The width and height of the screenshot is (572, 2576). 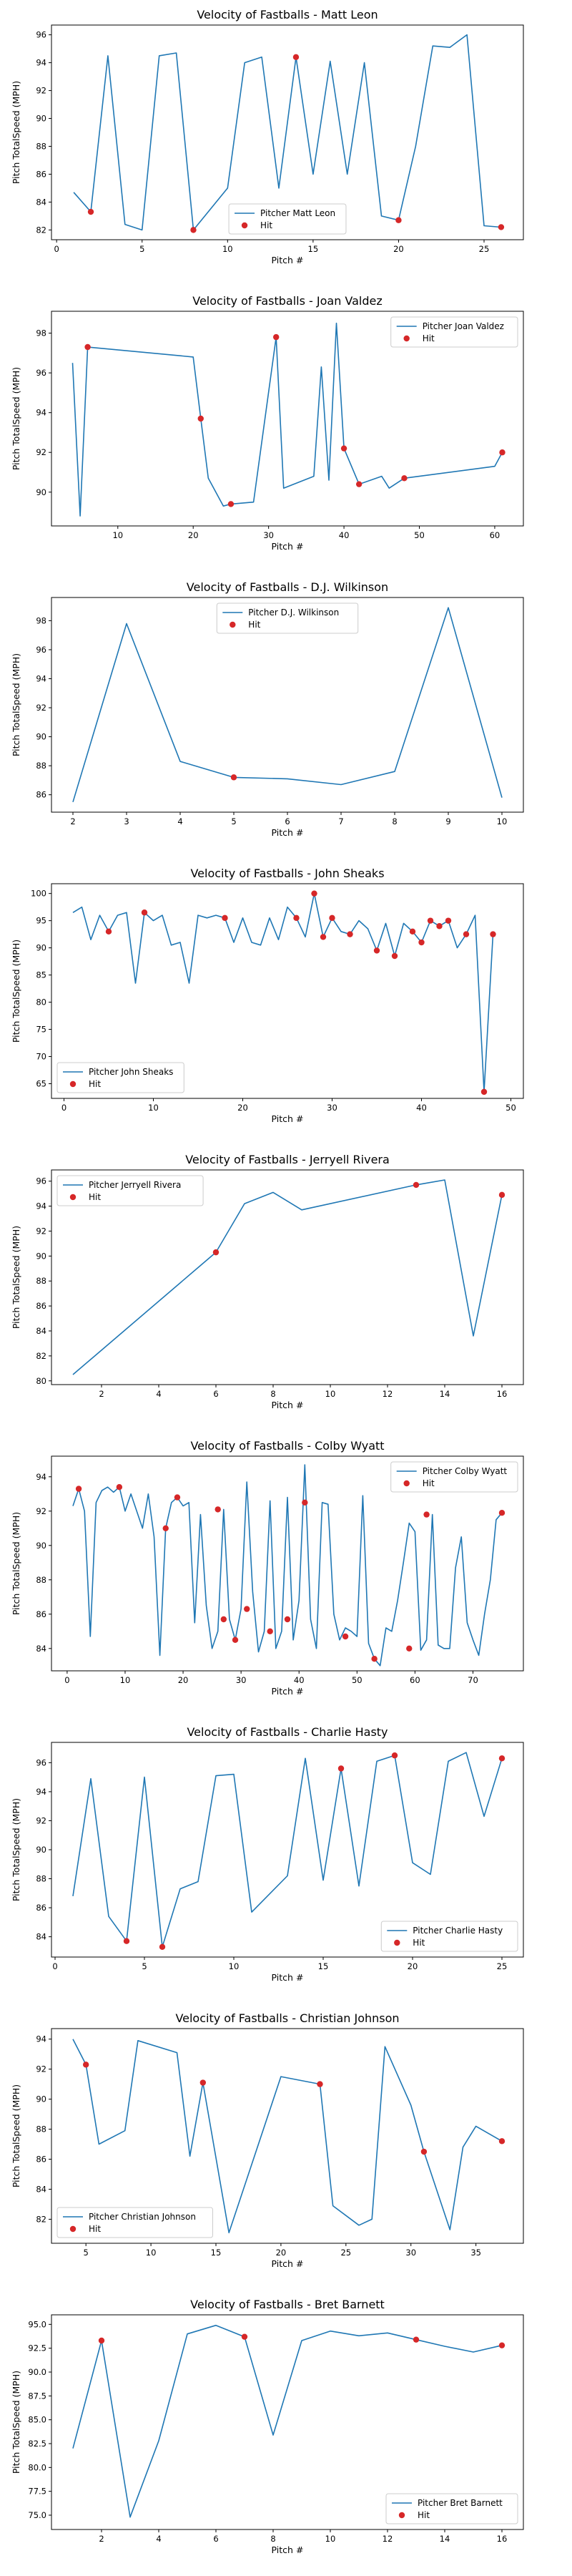 What do you see at coordinates (344, 535) in the screenshot?
I see `x-tick-label: 40` at bounding box center [344, 535].